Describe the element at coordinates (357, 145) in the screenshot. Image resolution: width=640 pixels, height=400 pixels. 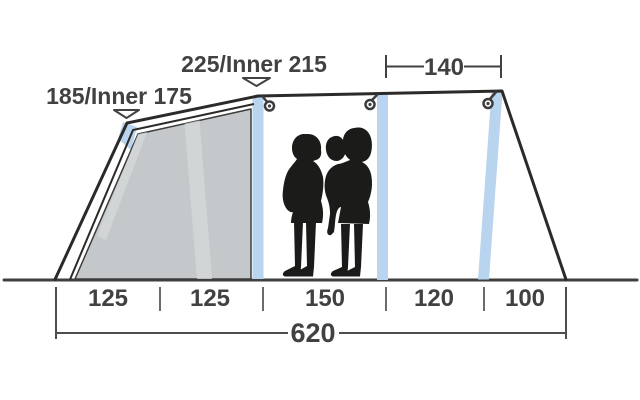
I see `parent-silhouette` at that location.